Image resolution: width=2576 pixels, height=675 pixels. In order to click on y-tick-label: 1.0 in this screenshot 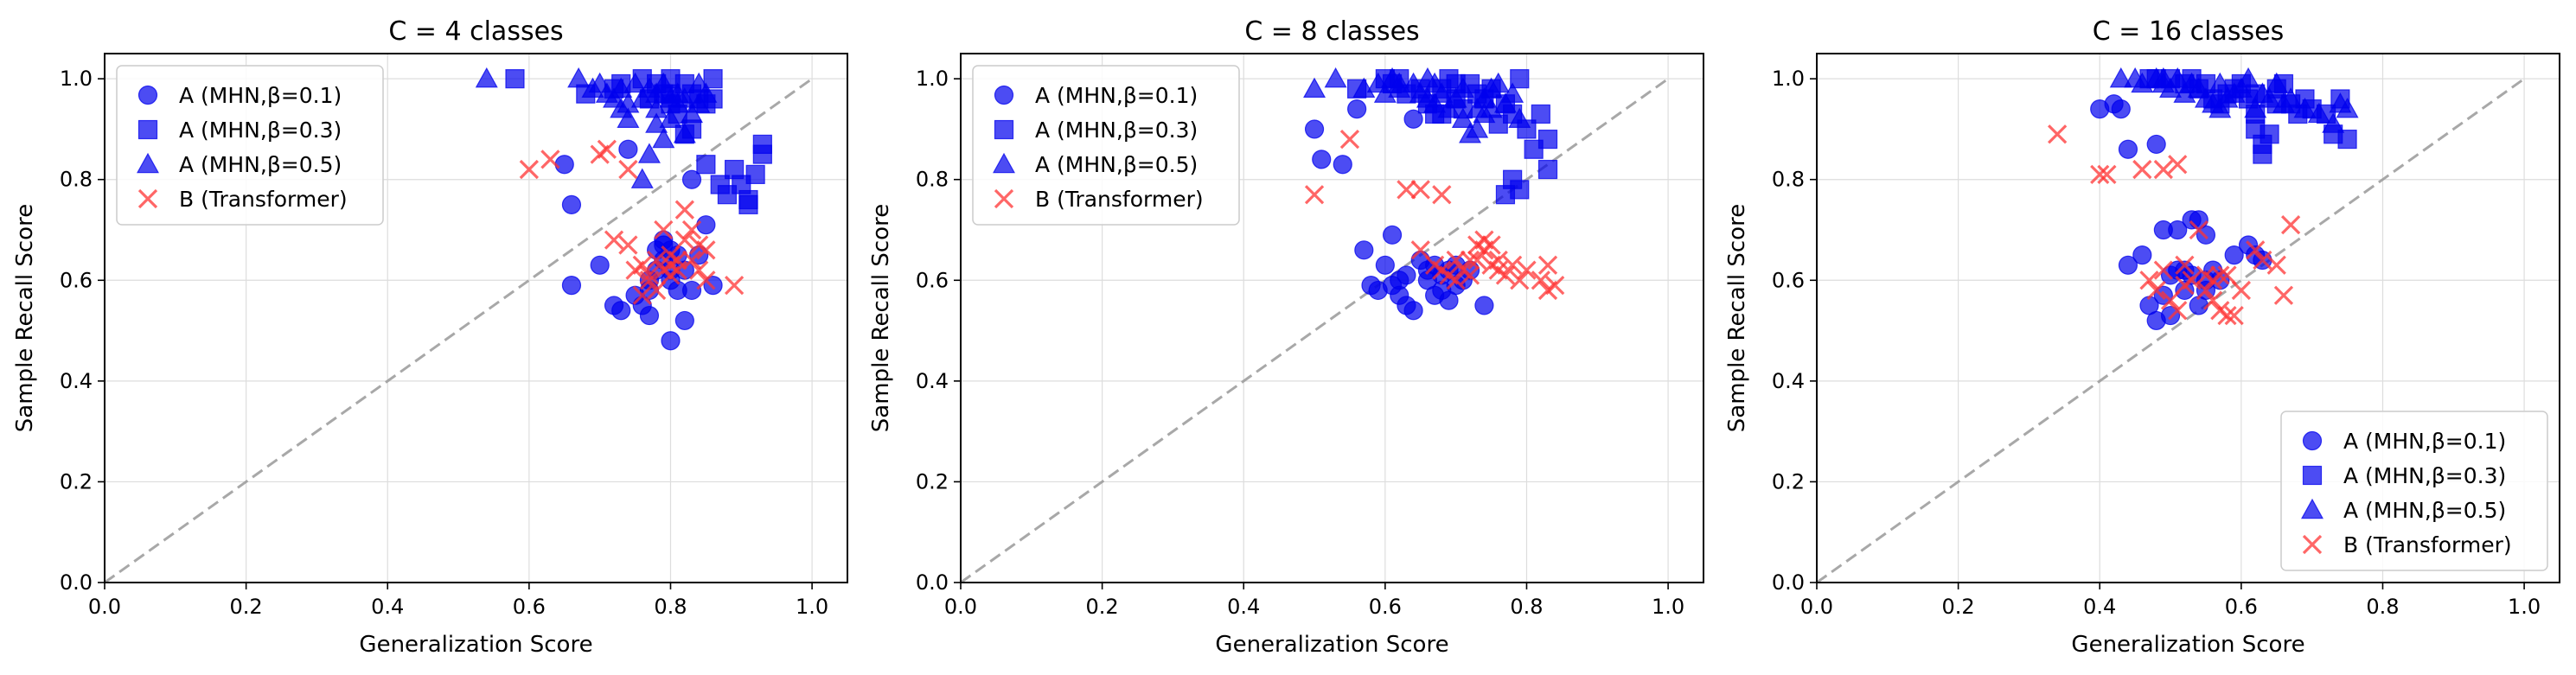, I will do `click(933, 79)`.